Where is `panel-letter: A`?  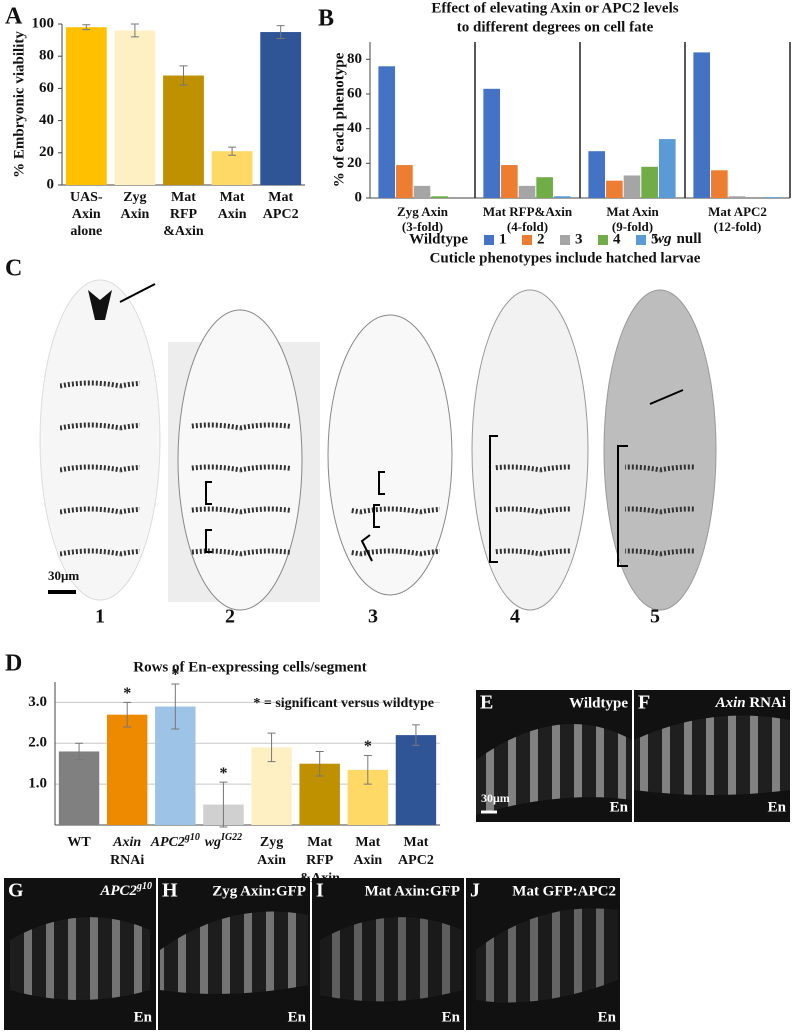 panel-letter: A is located at coordinates (14, 17).